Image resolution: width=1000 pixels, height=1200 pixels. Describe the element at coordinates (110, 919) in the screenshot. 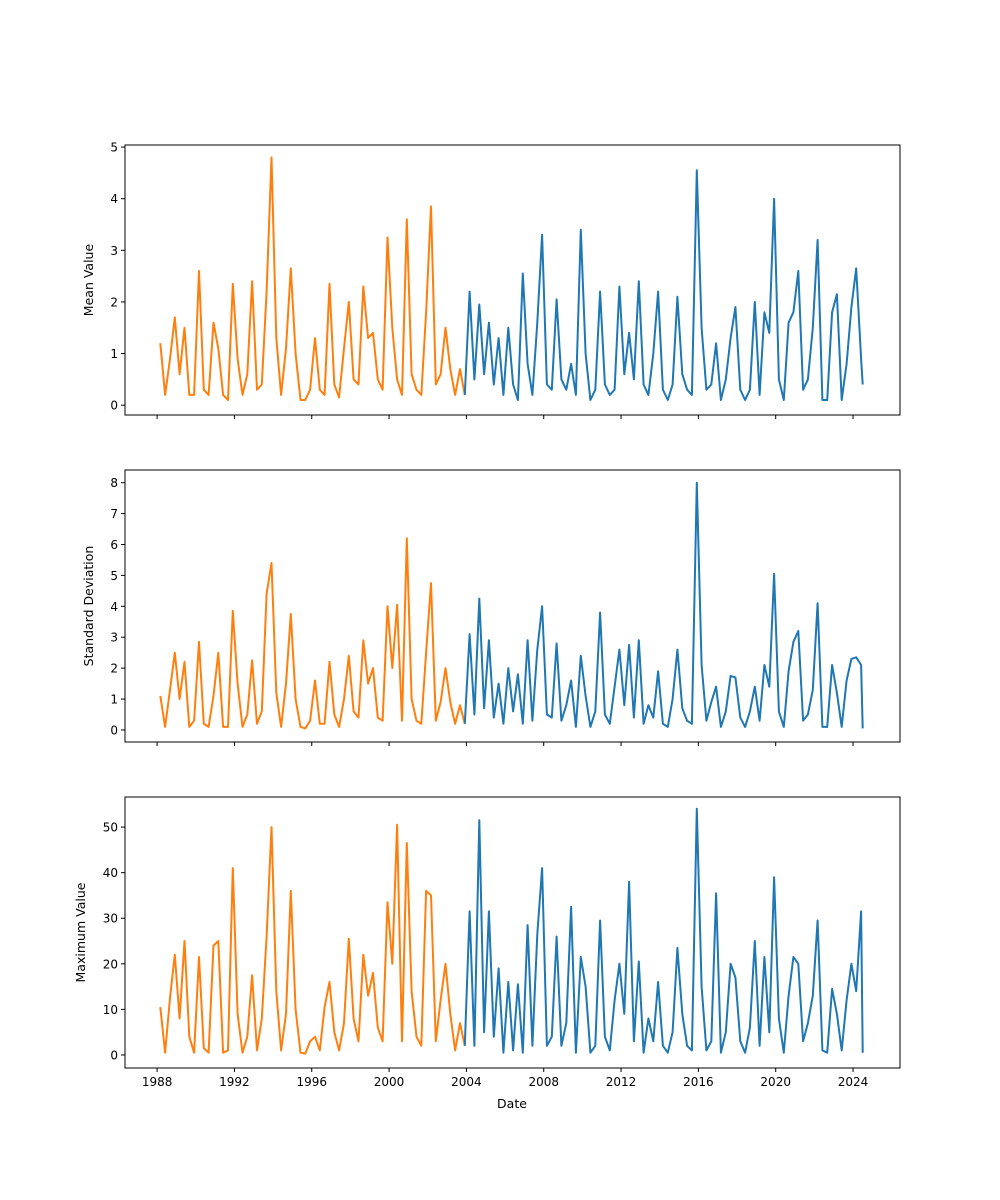

I see `y-tick-label: 30` at that location.